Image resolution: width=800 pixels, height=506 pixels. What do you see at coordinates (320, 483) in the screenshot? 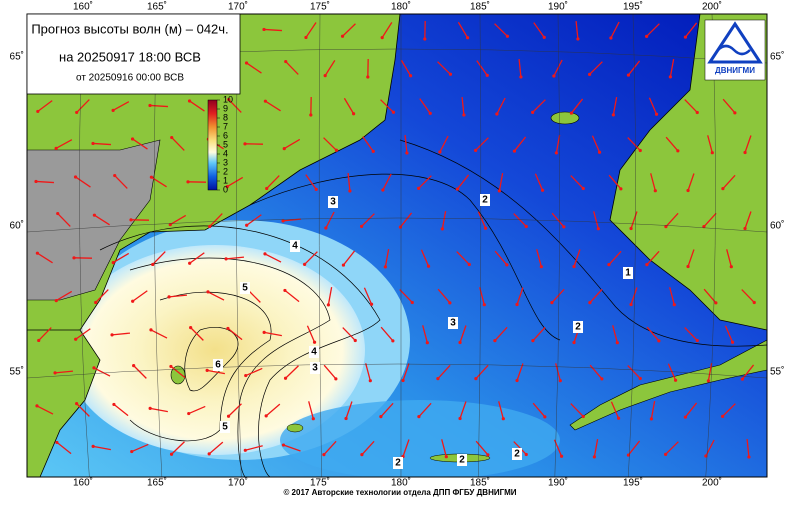
I see `lon-label-bottom: 175˚` at bounding box center [320, 483].